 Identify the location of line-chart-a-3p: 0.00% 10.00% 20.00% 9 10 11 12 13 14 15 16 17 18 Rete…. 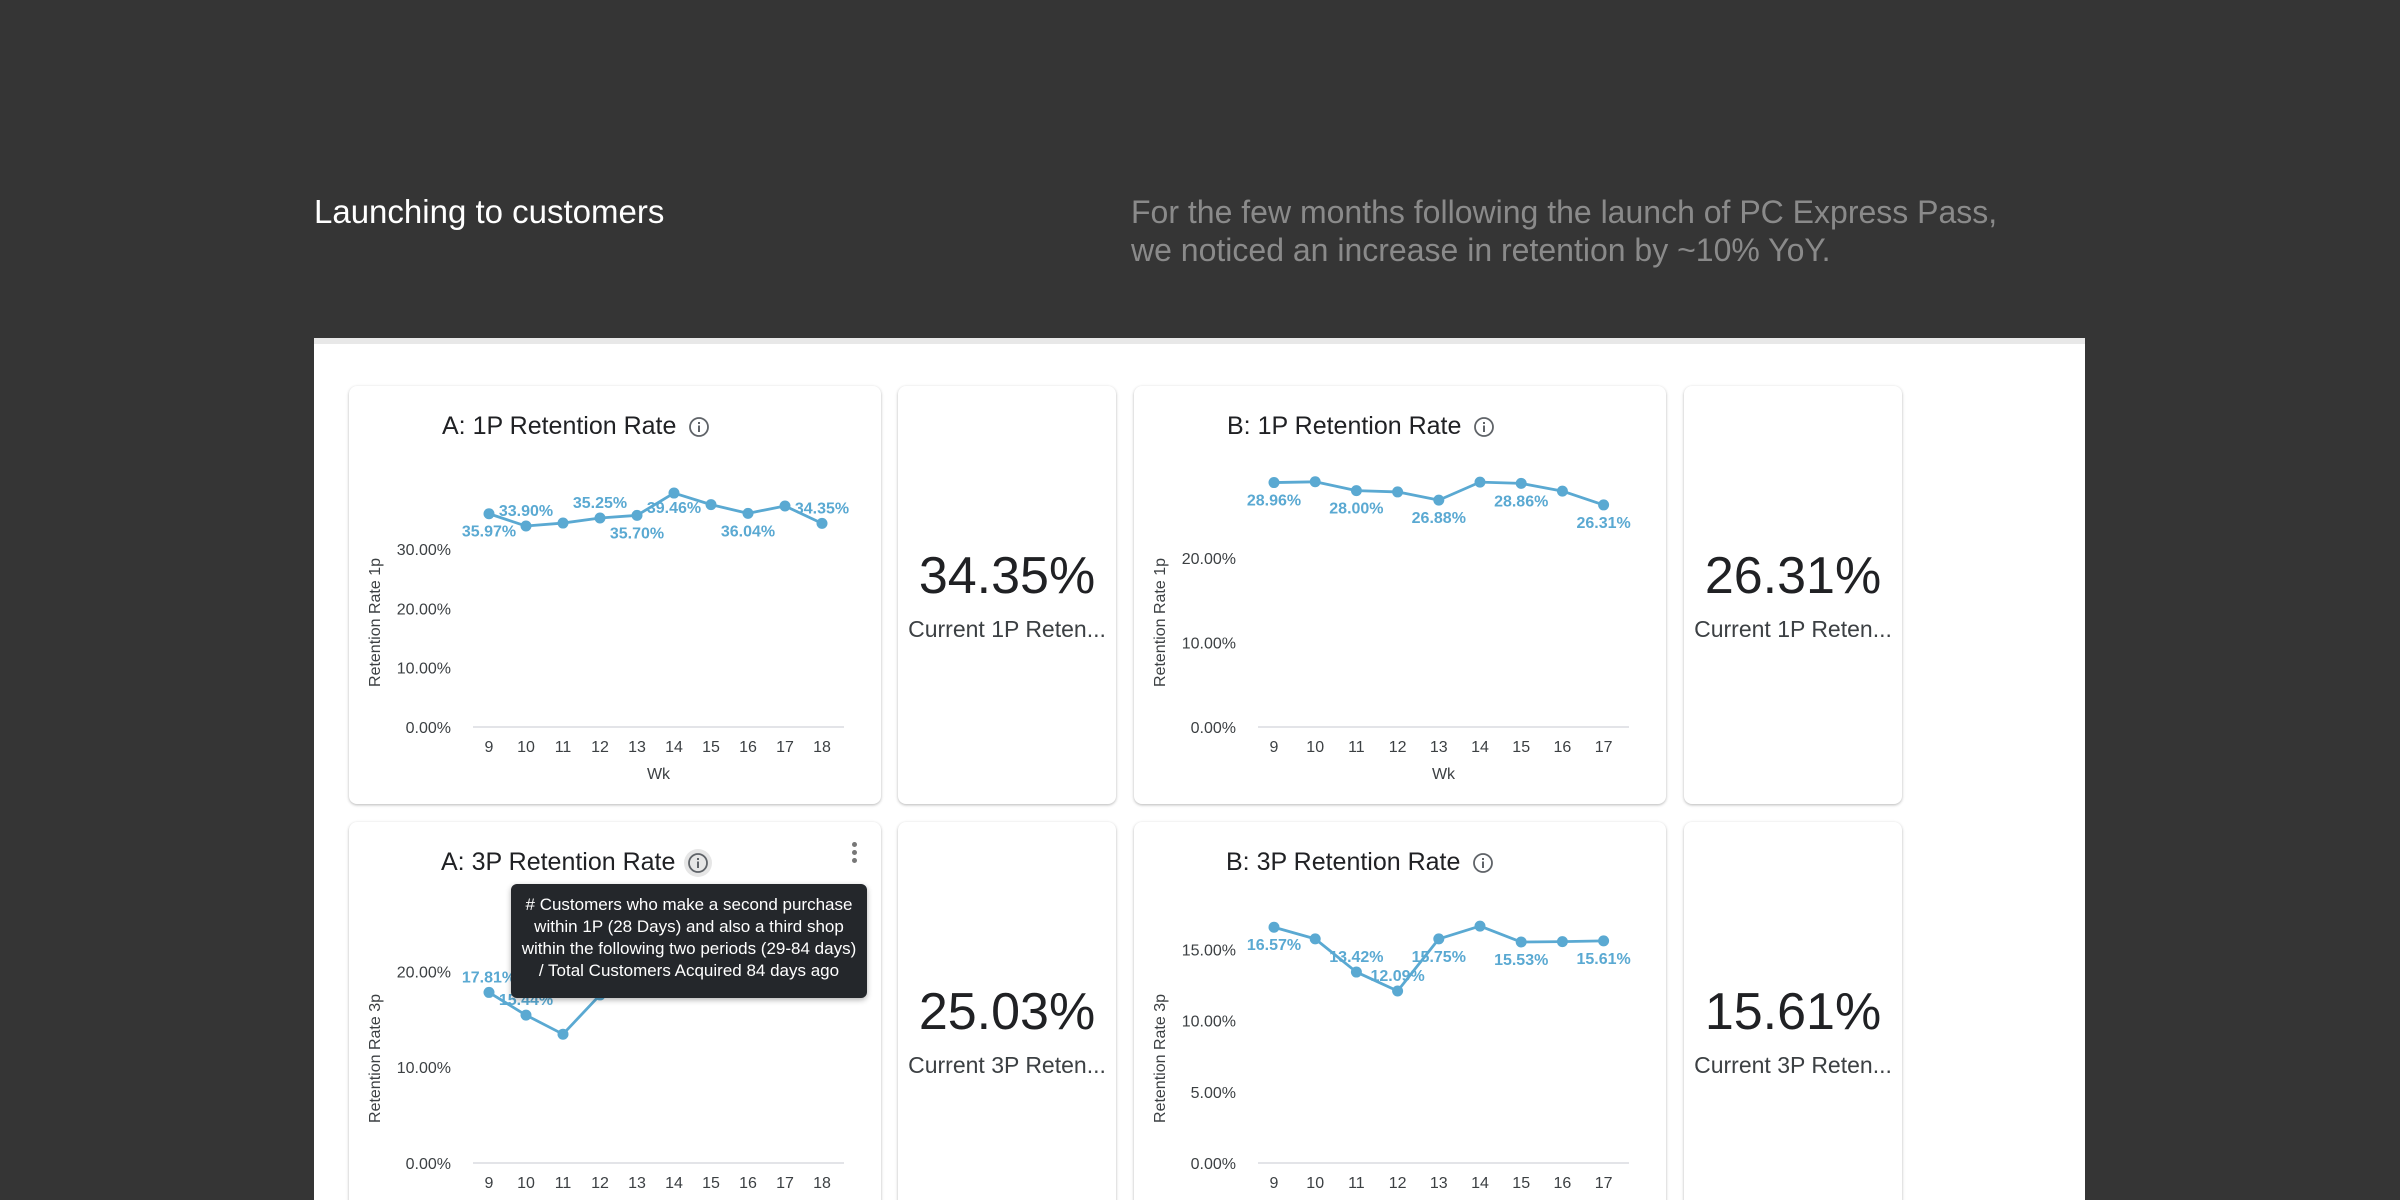
(615, 1011).